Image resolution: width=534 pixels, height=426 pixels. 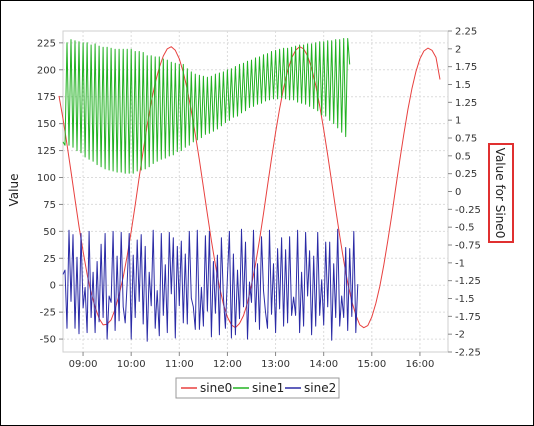 I want to click on y-left-tick-label: 50, so click(x=49, y=232).